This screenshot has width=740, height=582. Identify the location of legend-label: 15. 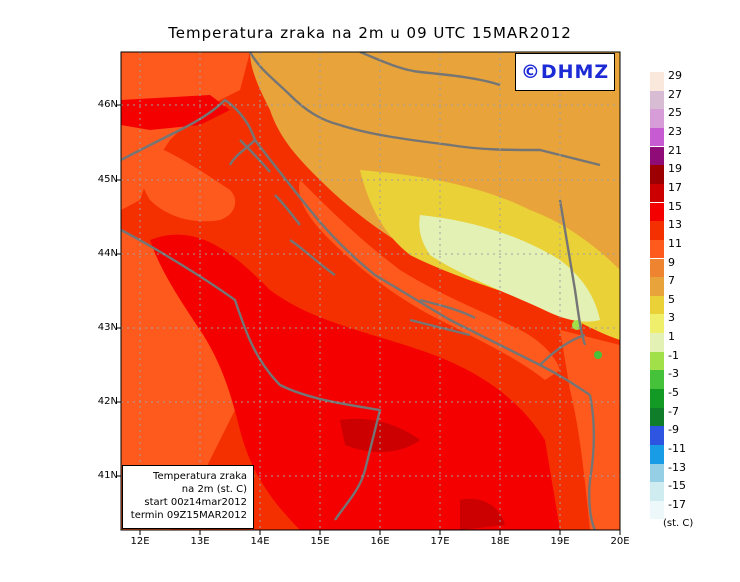
(675, 206).